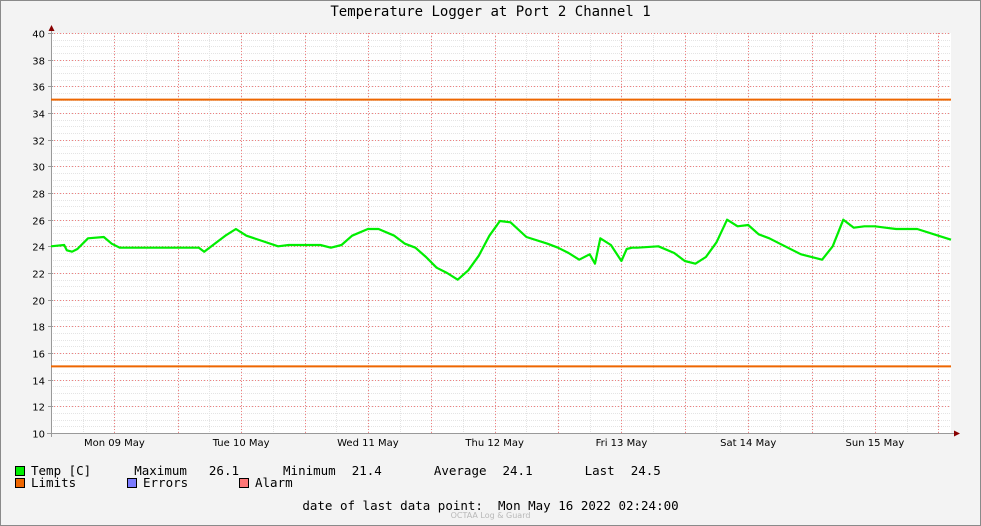  What do you see at coordinates (38, 142) in the screenshot?
I see `y-tick-label: 32` at bounding box center [38, 142].